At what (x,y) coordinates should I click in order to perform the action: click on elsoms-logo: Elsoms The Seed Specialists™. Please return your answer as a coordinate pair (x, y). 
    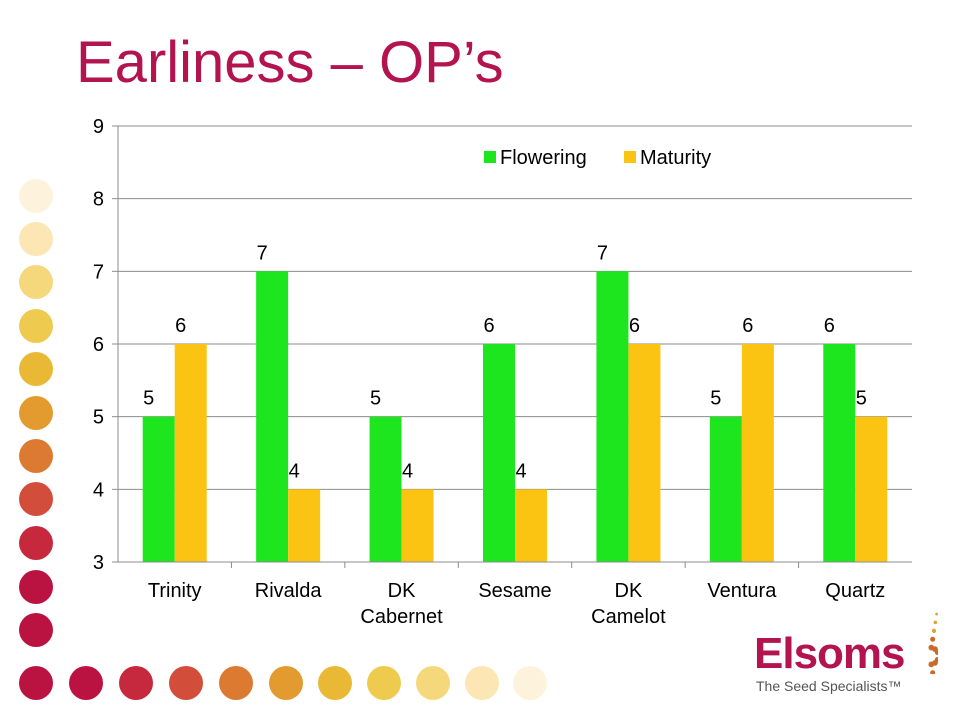
    Looking at the image, I should click on (847, 652).